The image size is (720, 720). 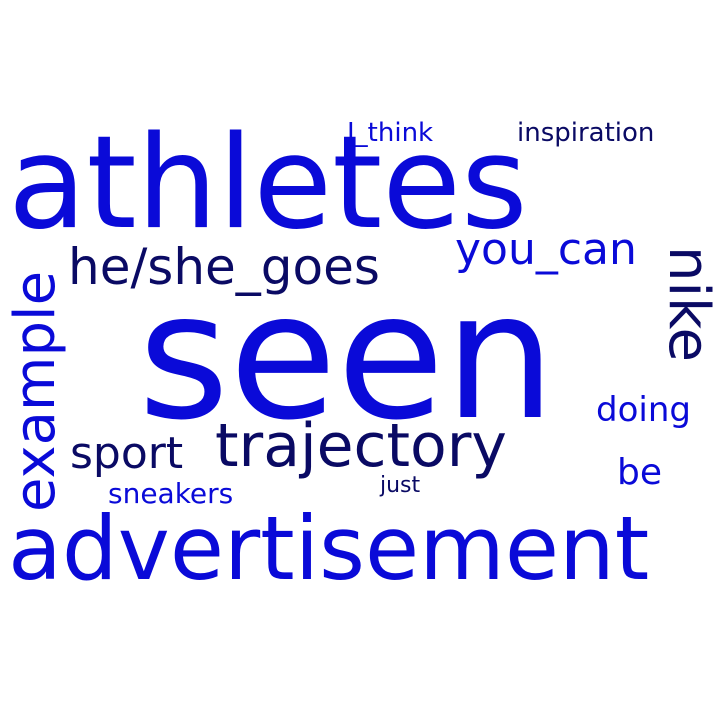 I want to click on word-sport: sport, so click(x=127, y=453).